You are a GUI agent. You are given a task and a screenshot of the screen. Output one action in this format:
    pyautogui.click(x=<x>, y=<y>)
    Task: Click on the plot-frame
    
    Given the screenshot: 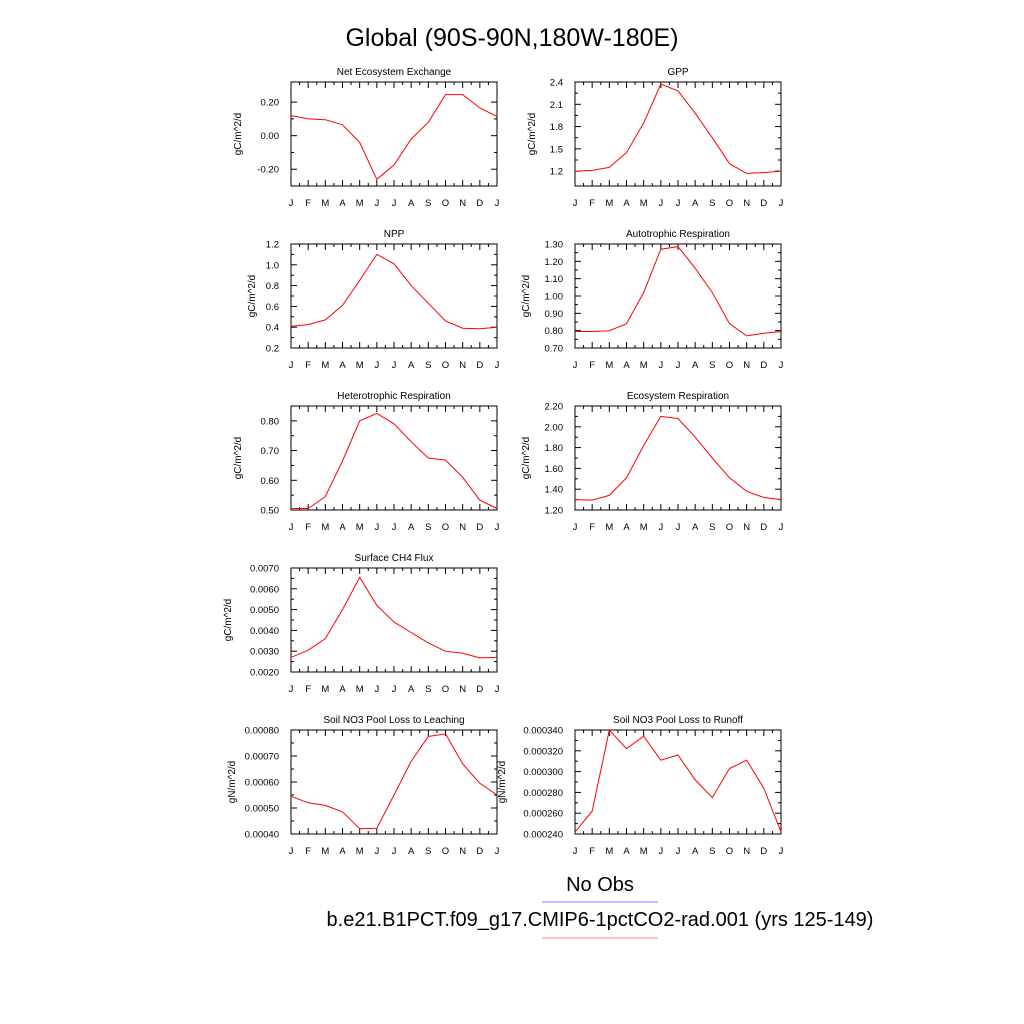 What is the action you would take?
    pyautogui.click(x=678, y=458)
    